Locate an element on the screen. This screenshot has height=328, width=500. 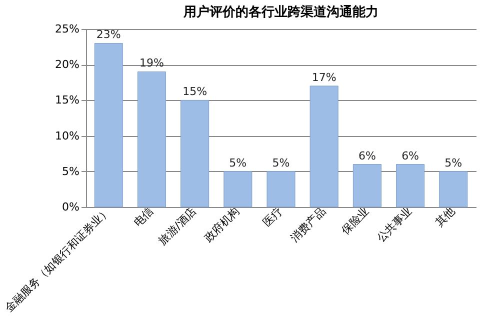
x-tick-label: 保险业 is located at coordinates (355, 221).